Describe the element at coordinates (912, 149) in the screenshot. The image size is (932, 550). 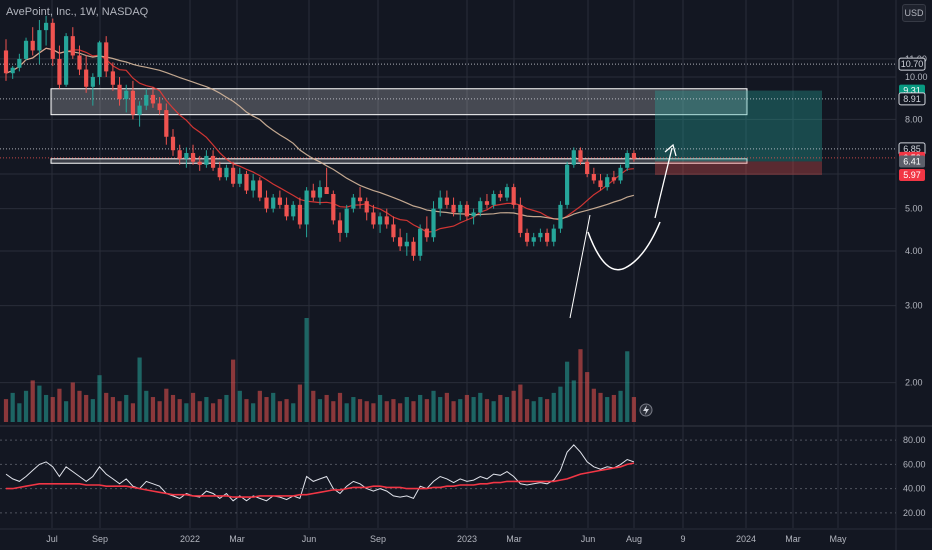
I see `badge-label: 6.85` at that location.